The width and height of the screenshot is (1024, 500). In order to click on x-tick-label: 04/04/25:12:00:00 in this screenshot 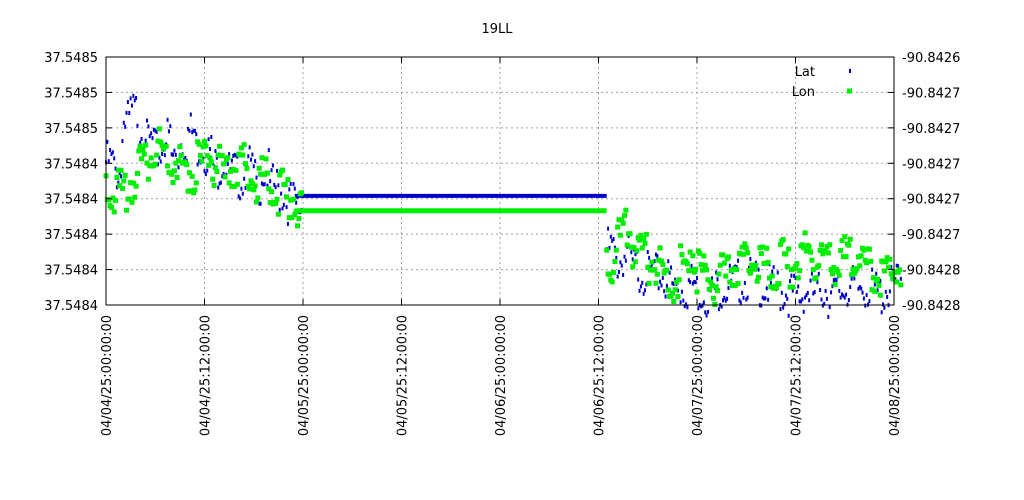, I will do `click(206, 375)`.